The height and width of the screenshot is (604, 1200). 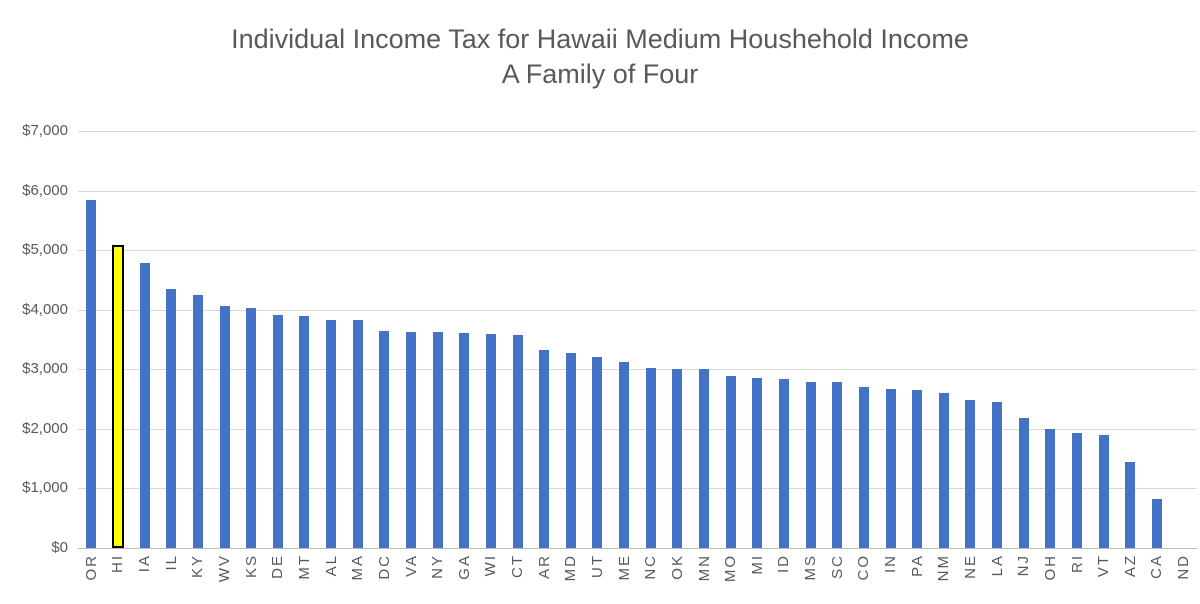 I want to click on bar-ne, so click(x=970, y=473).